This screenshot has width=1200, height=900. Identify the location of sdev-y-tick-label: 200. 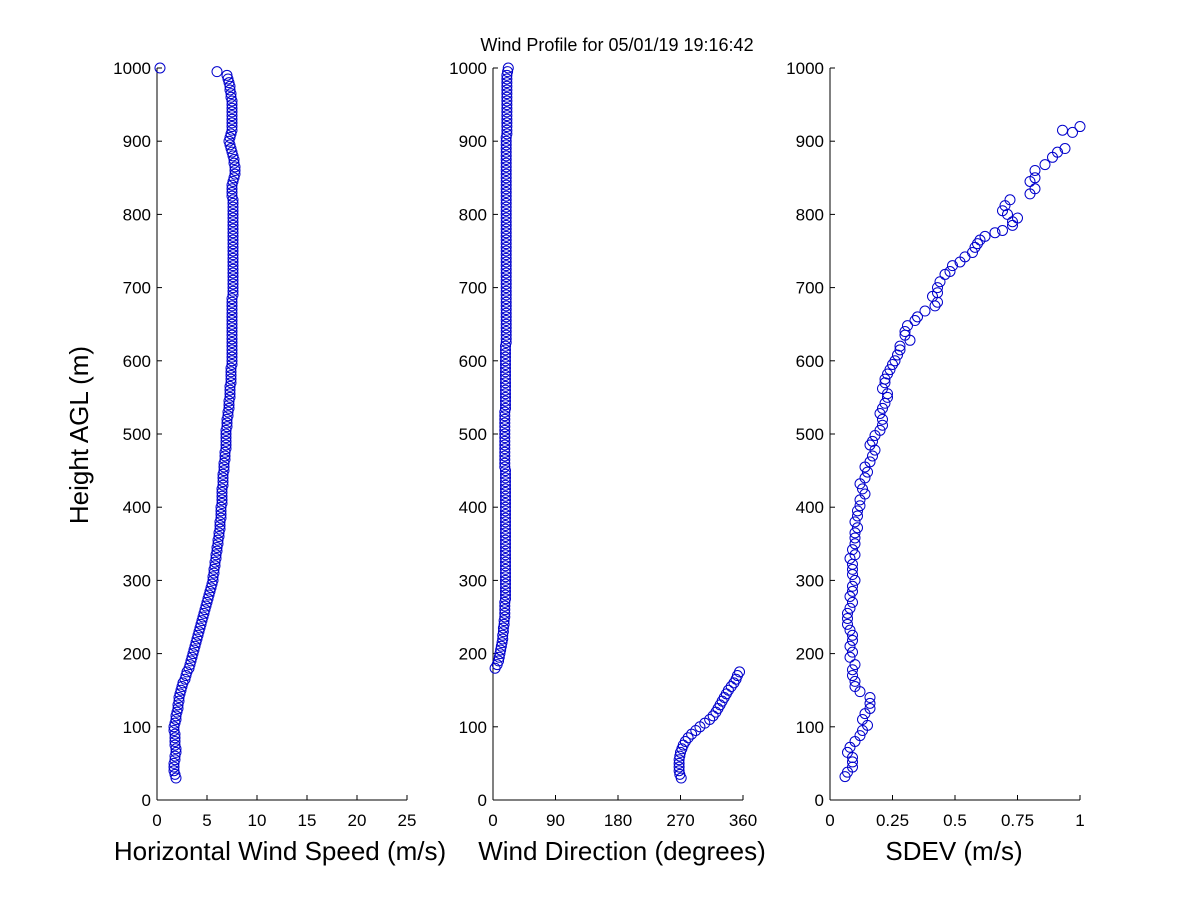
(810, 654).